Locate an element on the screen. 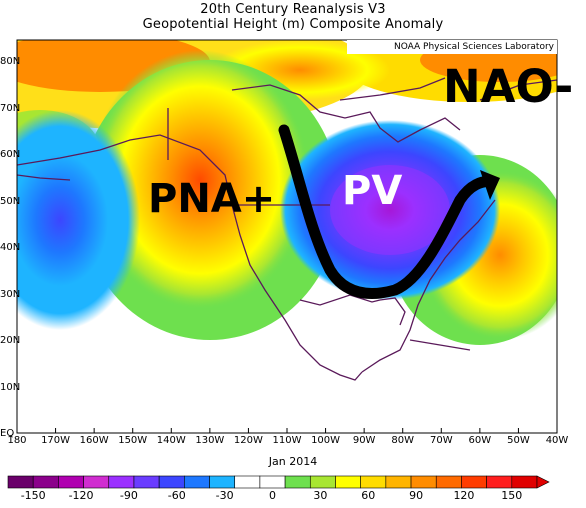 The height and width of the screenshot is (508, 586). colorbar-tick-label: -30 is located at coordinates (224, 495).